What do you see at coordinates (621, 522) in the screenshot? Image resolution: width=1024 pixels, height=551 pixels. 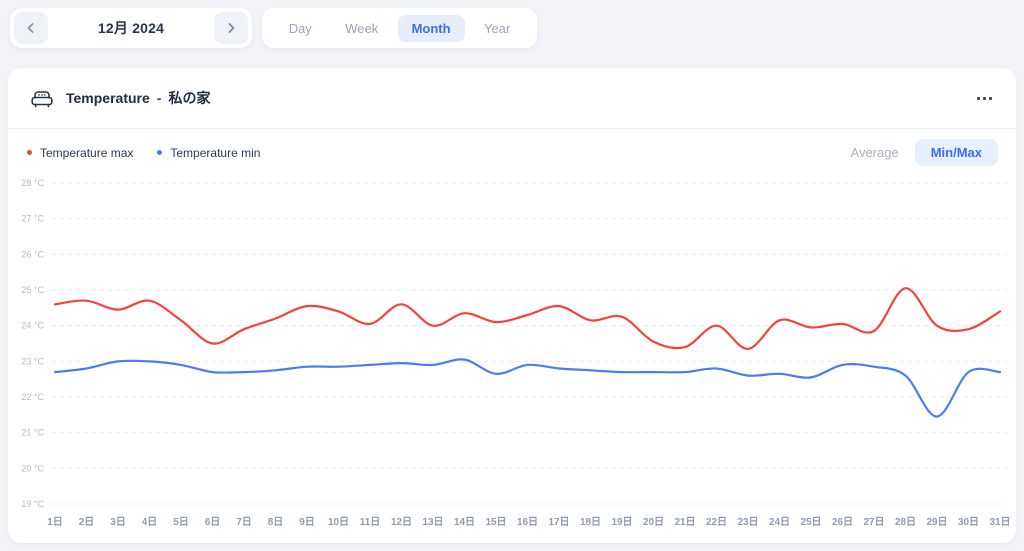 I see `x-tick-label: 19日` at bounding box center [621, 522].